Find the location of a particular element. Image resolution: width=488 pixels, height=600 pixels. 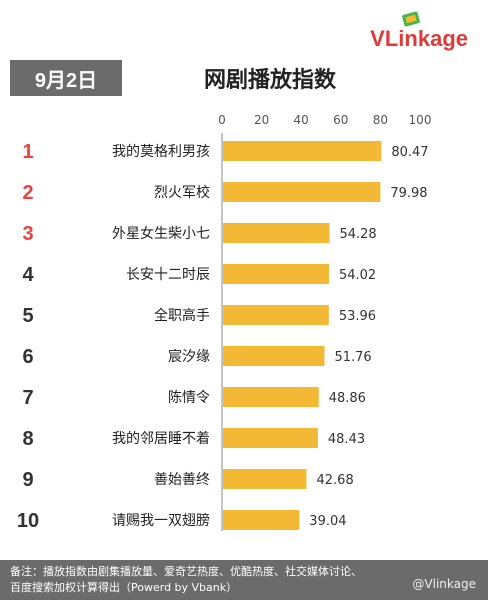

x-tick-label: 100 is located at coordinates (420, 120).